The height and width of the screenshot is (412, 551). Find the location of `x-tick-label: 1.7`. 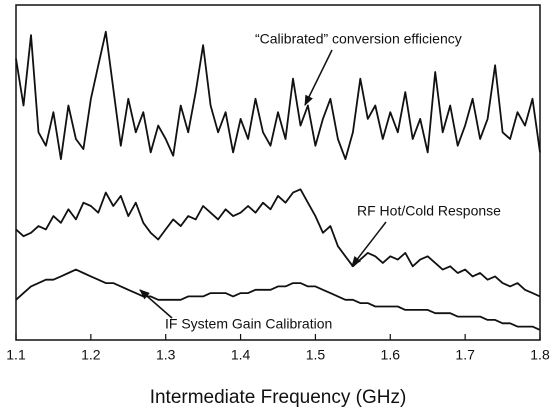

x-tick-label: 1.7 is located at coordinates (465, 355).